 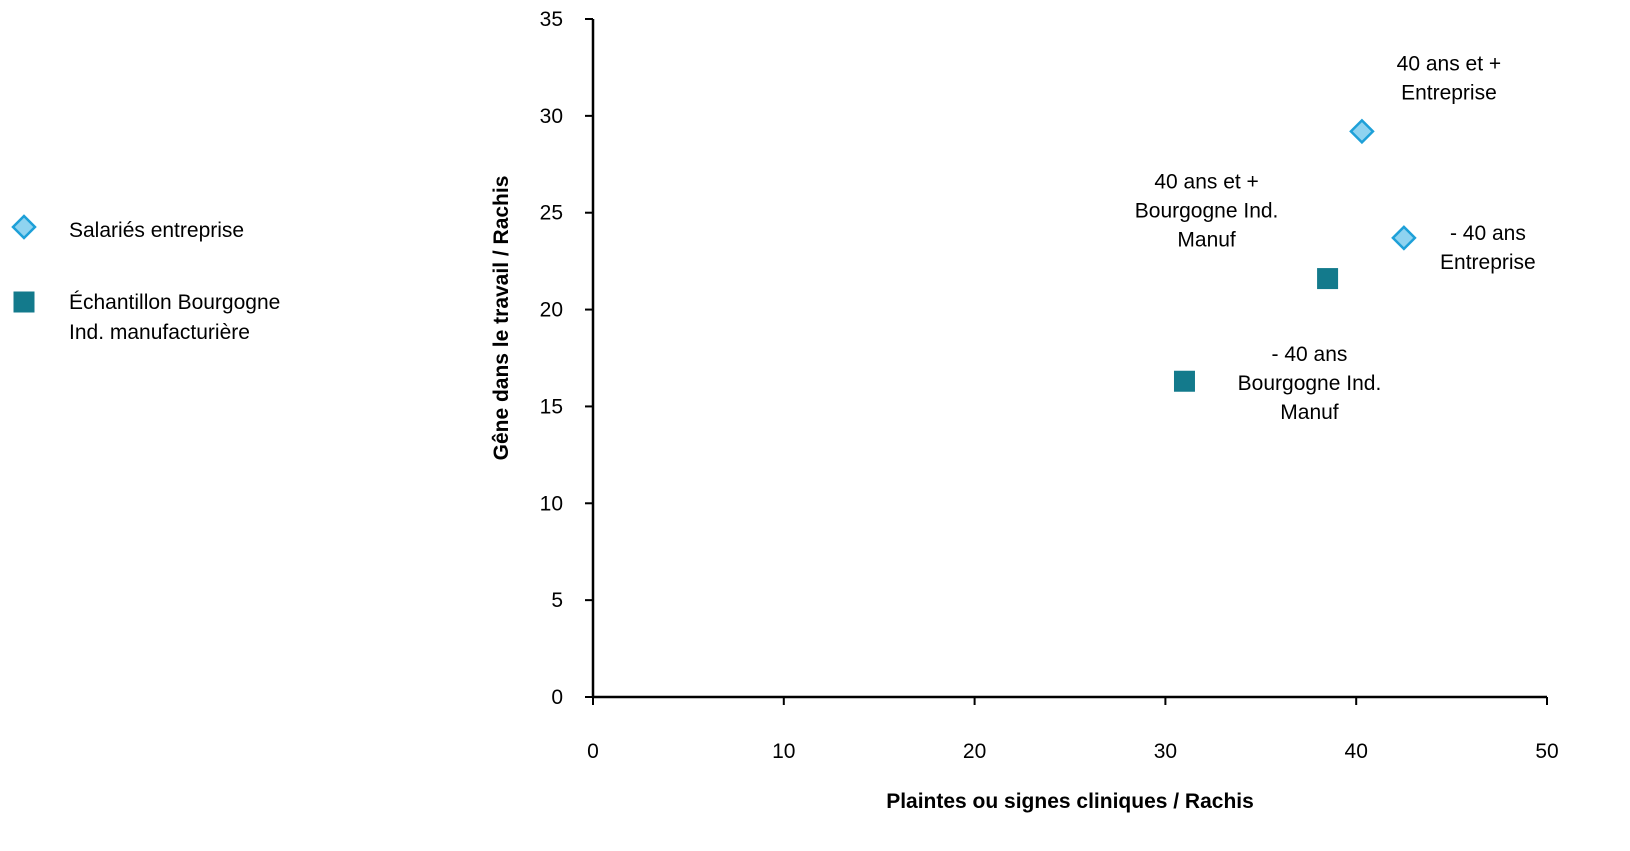 What do you see at coordinates (783, 751) in the screenshot?
I see `x-tick-label: 10` at bounding box center [783, 751].